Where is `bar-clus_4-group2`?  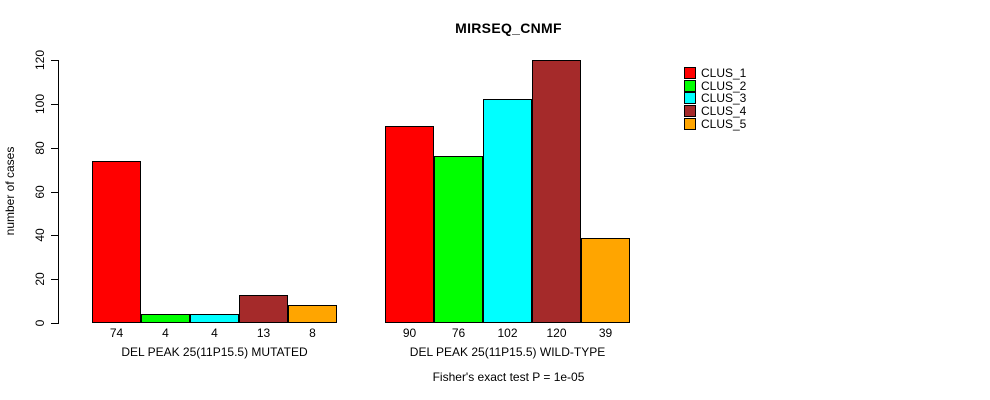
bar-clus_4-group2 is located at coordinates (556, 191).